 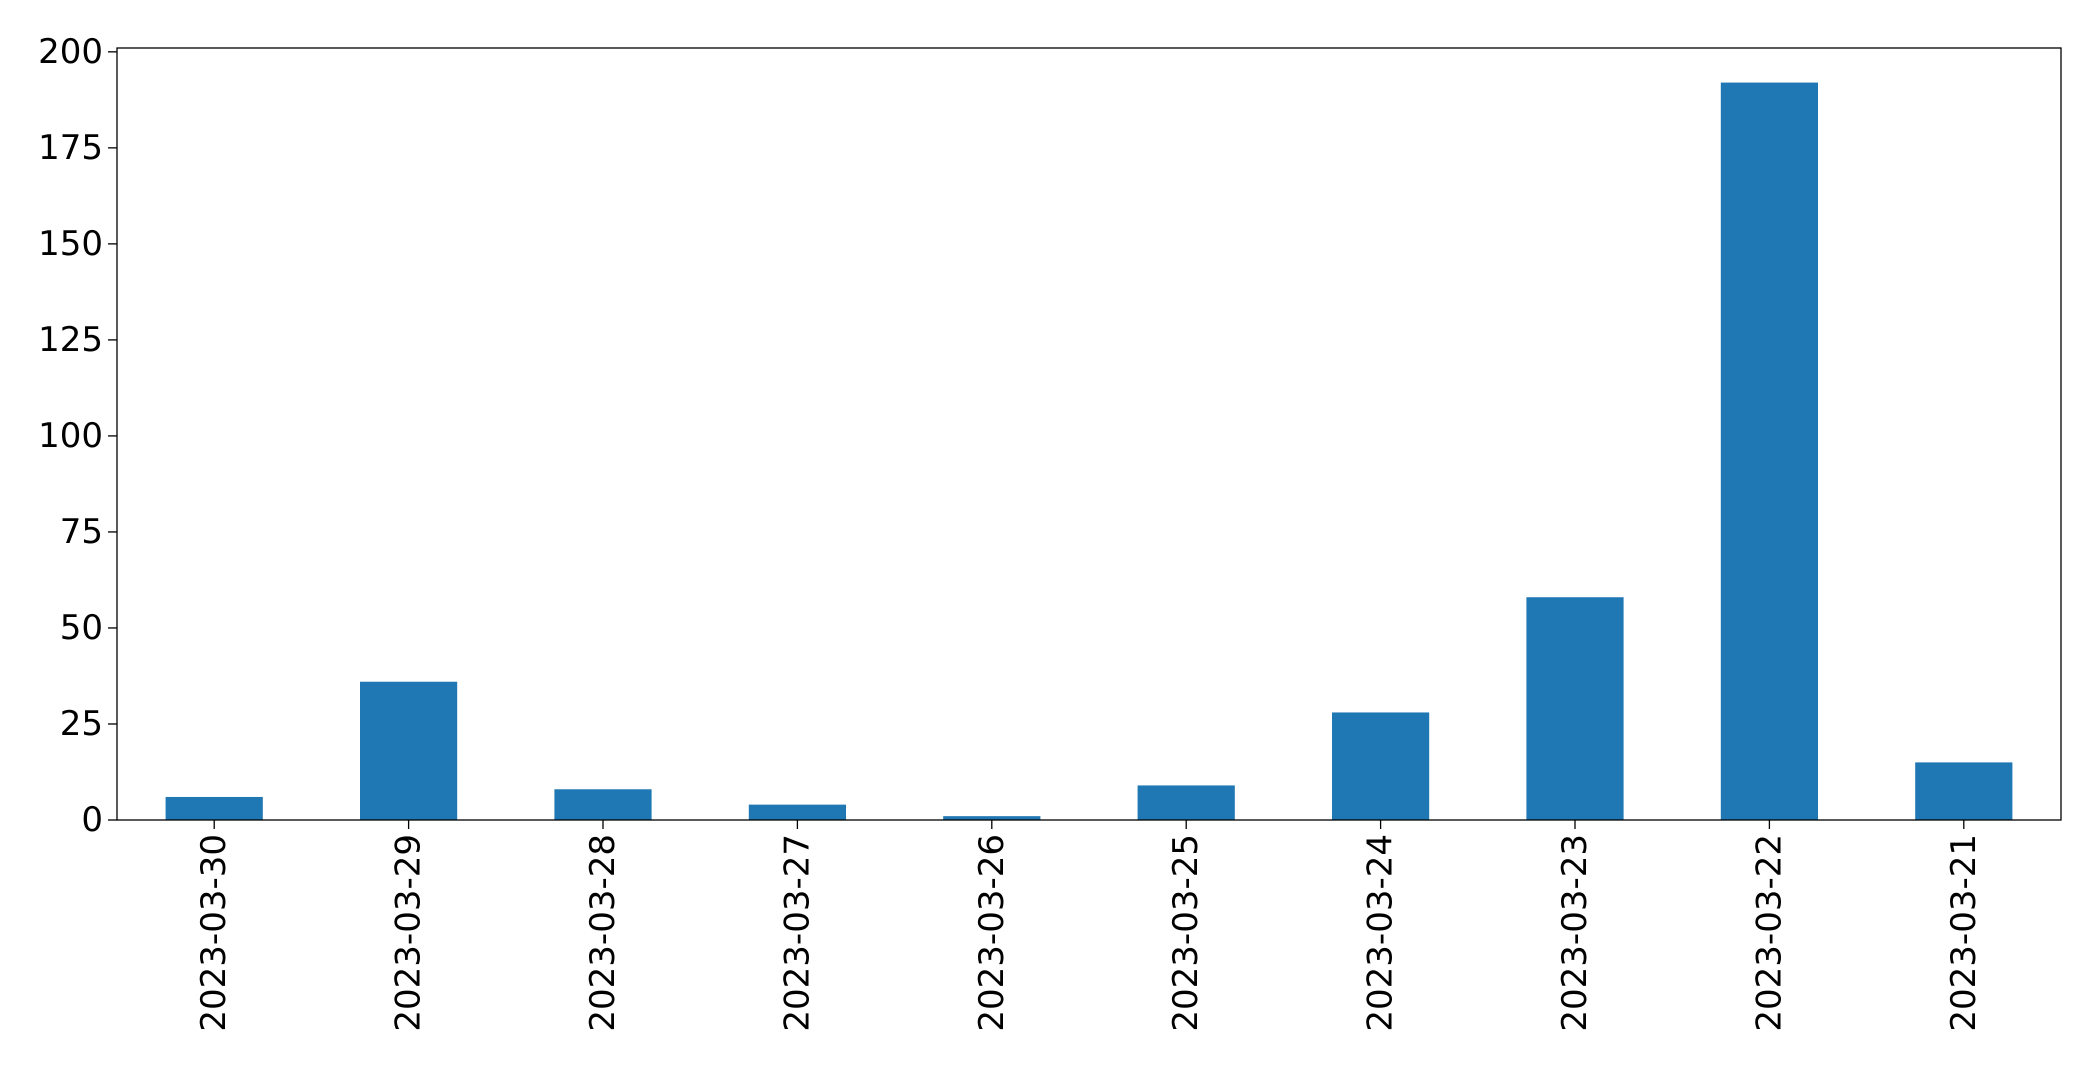 I want to click on y-tick-label: 150, so click(x=70, y=244).